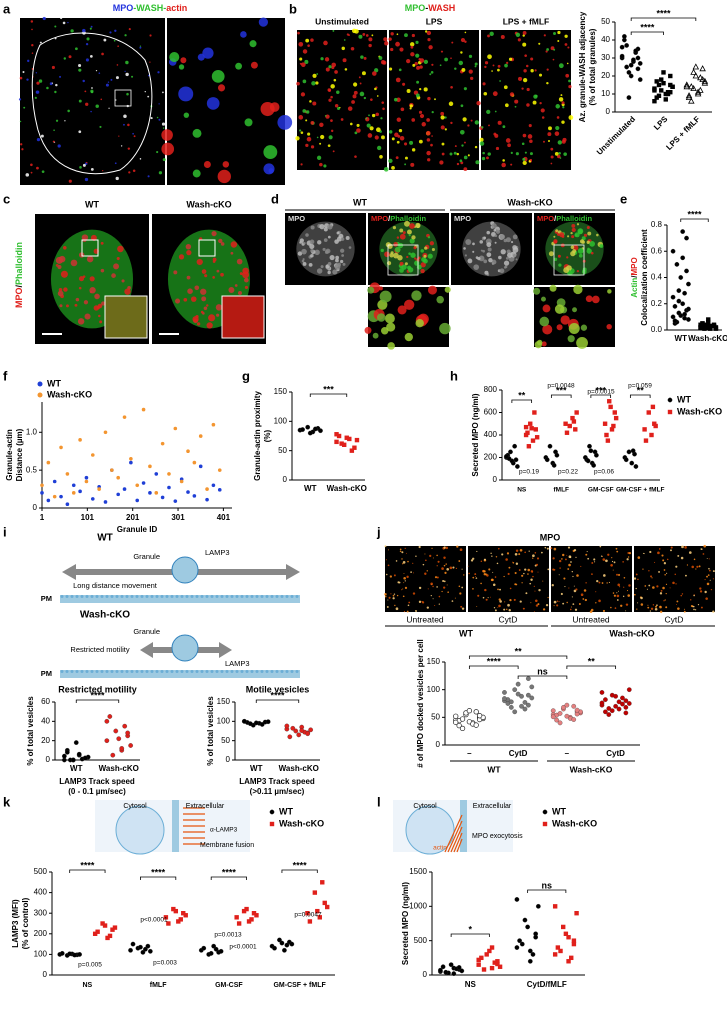  I want to click on cell-outline, so click(92, 103).